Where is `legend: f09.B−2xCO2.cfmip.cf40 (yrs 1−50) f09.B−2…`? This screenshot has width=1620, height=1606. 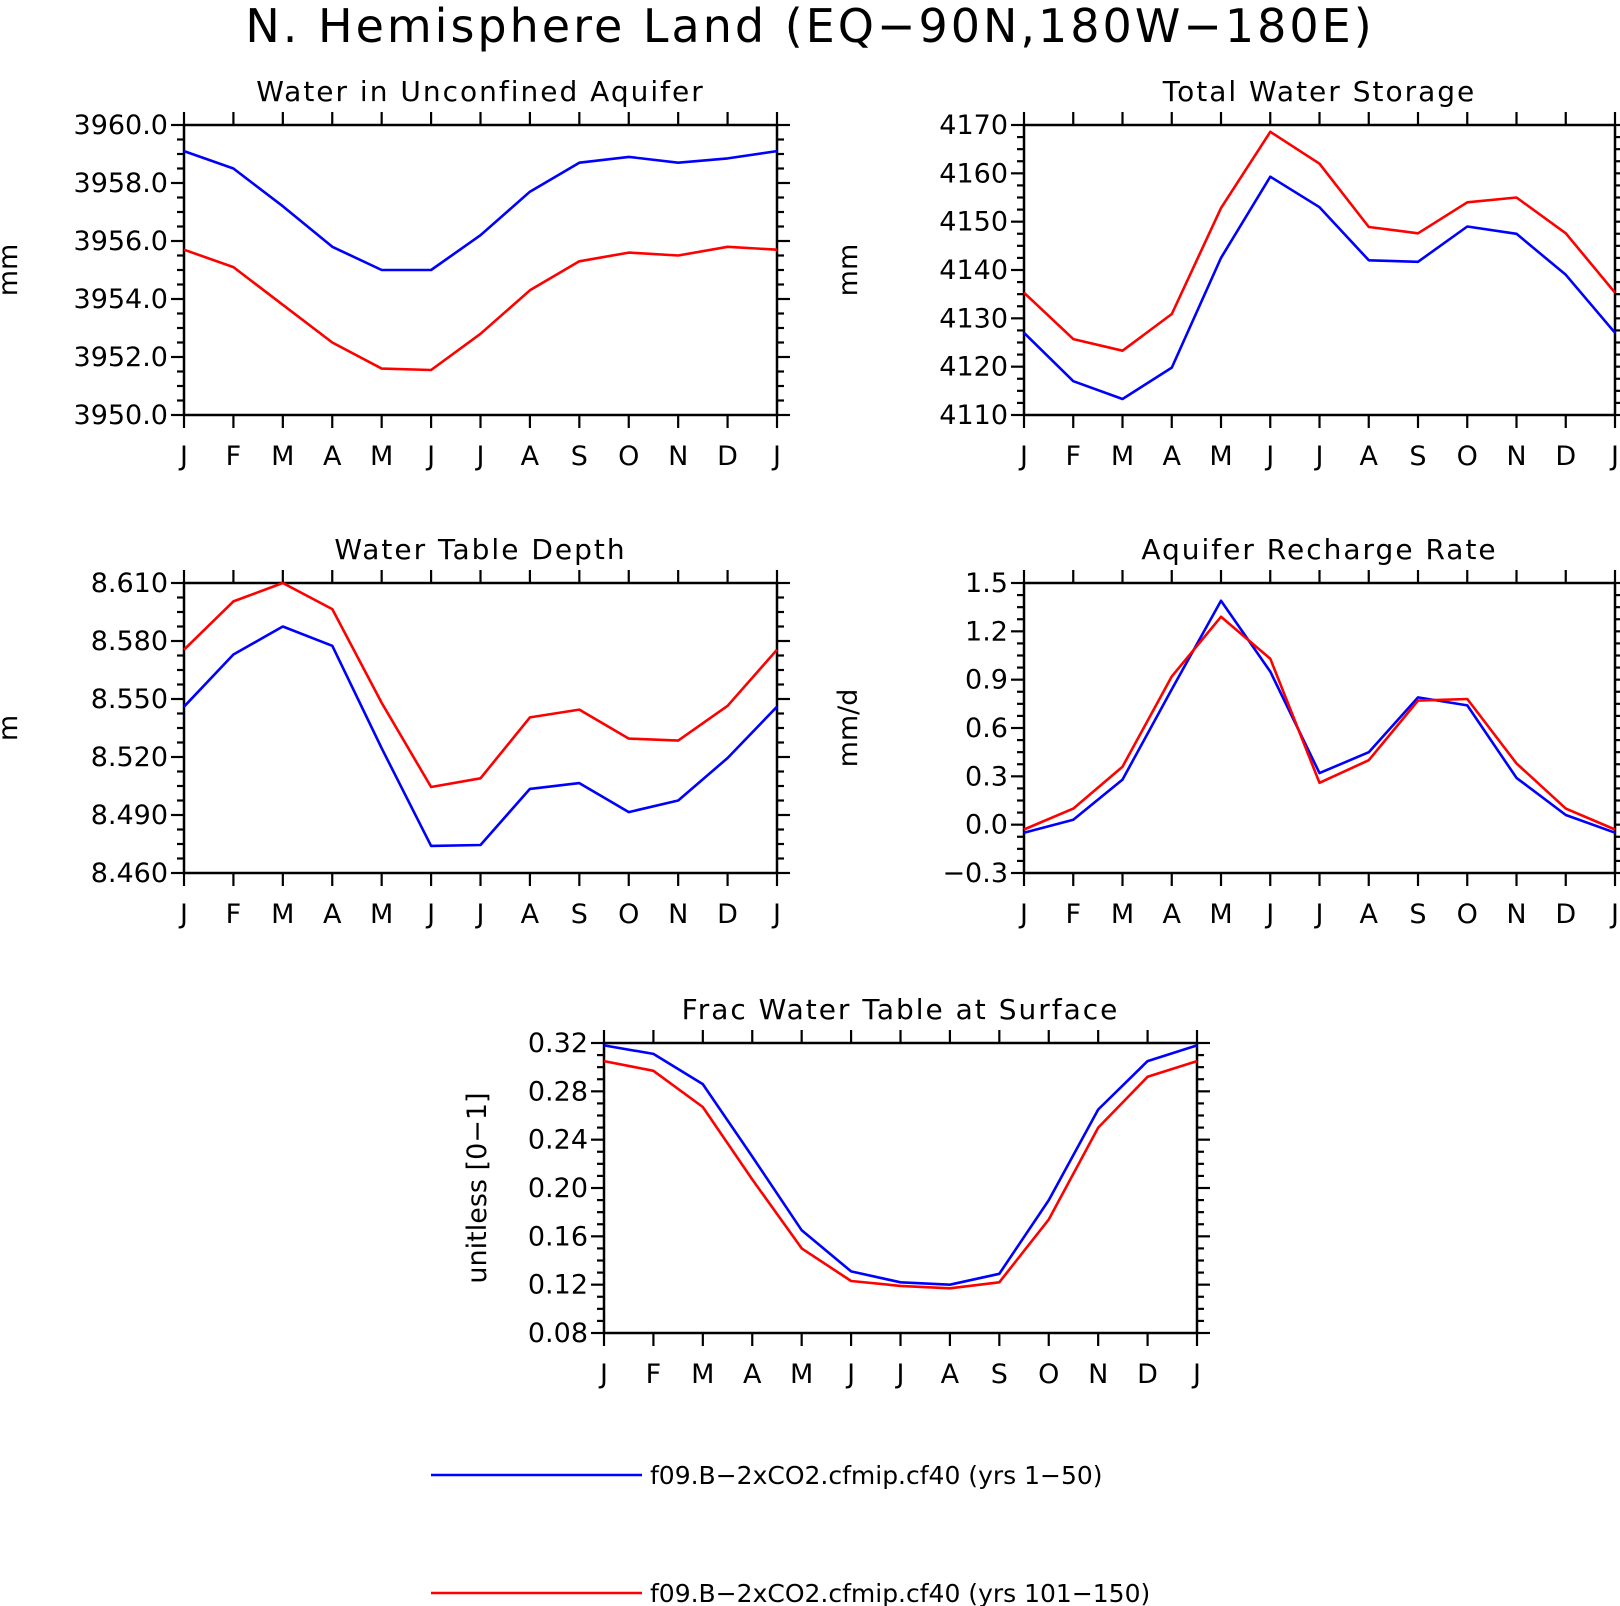 legend: f09.B−2xCO2.cfmip.cf40 (yrs 1−50) f09.B−2… is located at coordinates (790, 1533).